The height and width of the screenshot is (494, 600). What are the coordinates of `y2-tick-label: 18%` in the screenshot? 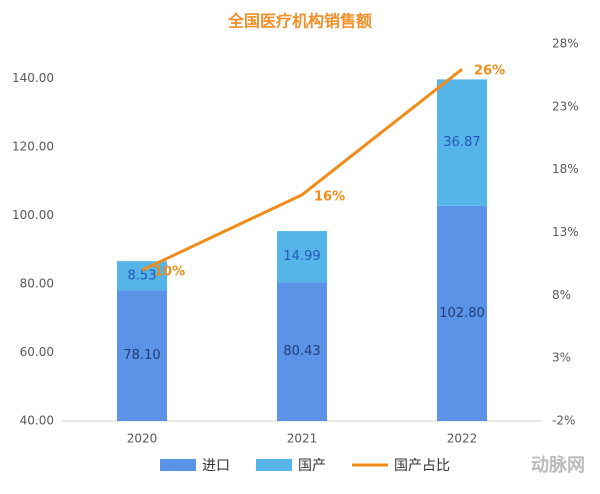 It's located at (565, 169).